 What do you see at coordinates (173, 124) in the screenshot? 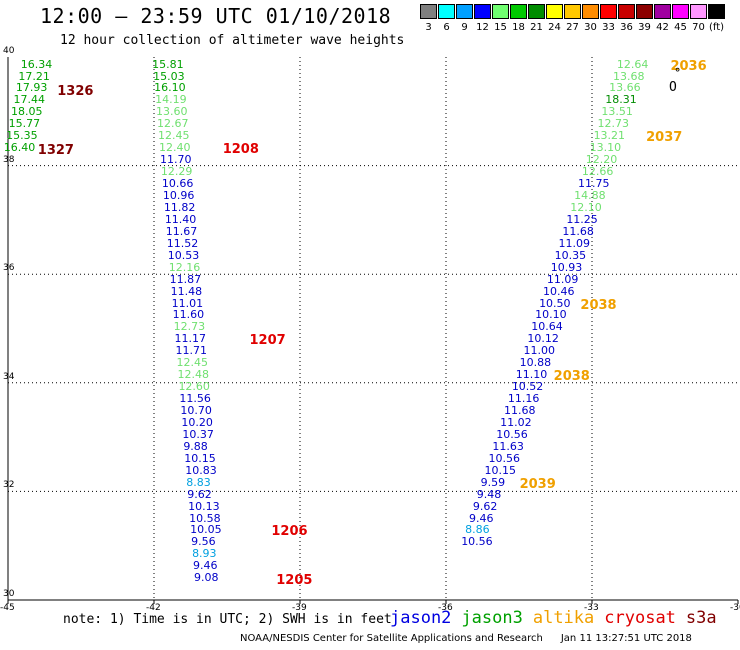
I see `wave-height-value: 12.67` at bounding box center [173, 124].